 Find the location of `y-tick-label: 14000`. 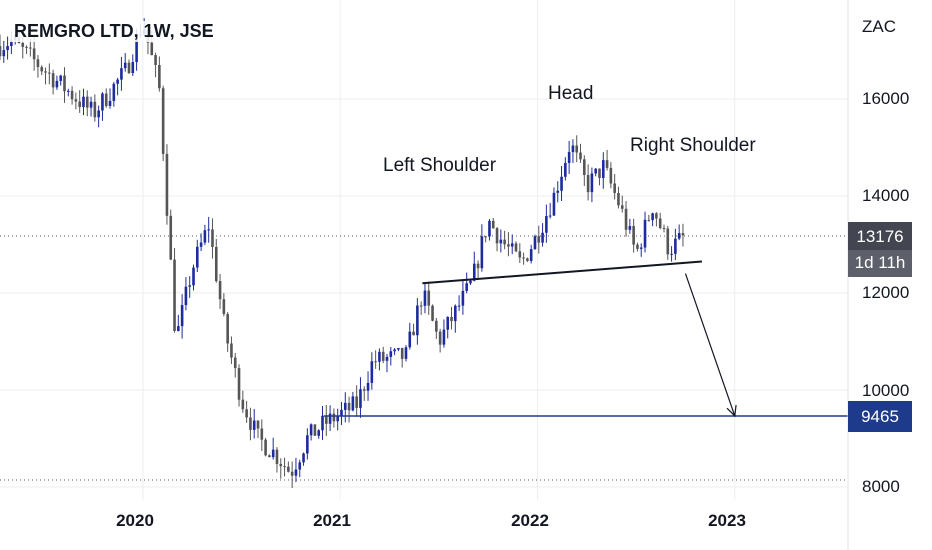

y-tick-label: 14000 is located at coordinates (886, 195).